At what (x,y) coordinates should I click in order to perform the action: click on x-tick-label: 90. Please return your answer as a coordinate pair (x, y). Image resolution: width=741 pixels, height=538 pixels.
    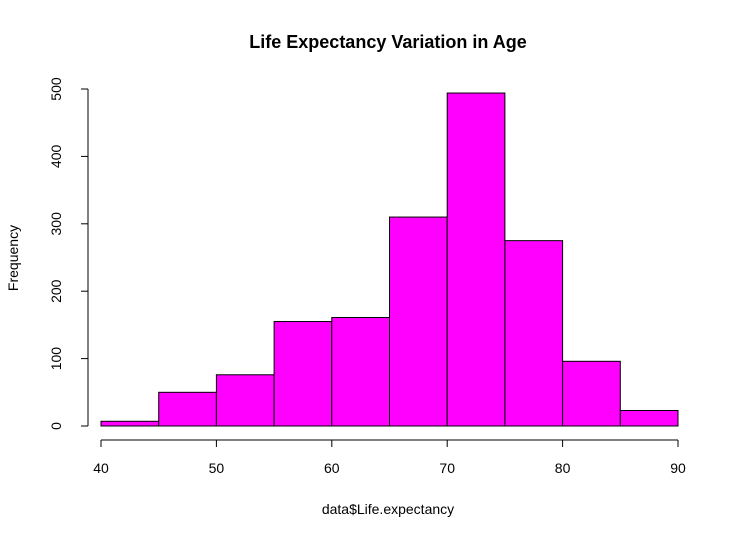
    Looking at the image, I should click on (678, 468).